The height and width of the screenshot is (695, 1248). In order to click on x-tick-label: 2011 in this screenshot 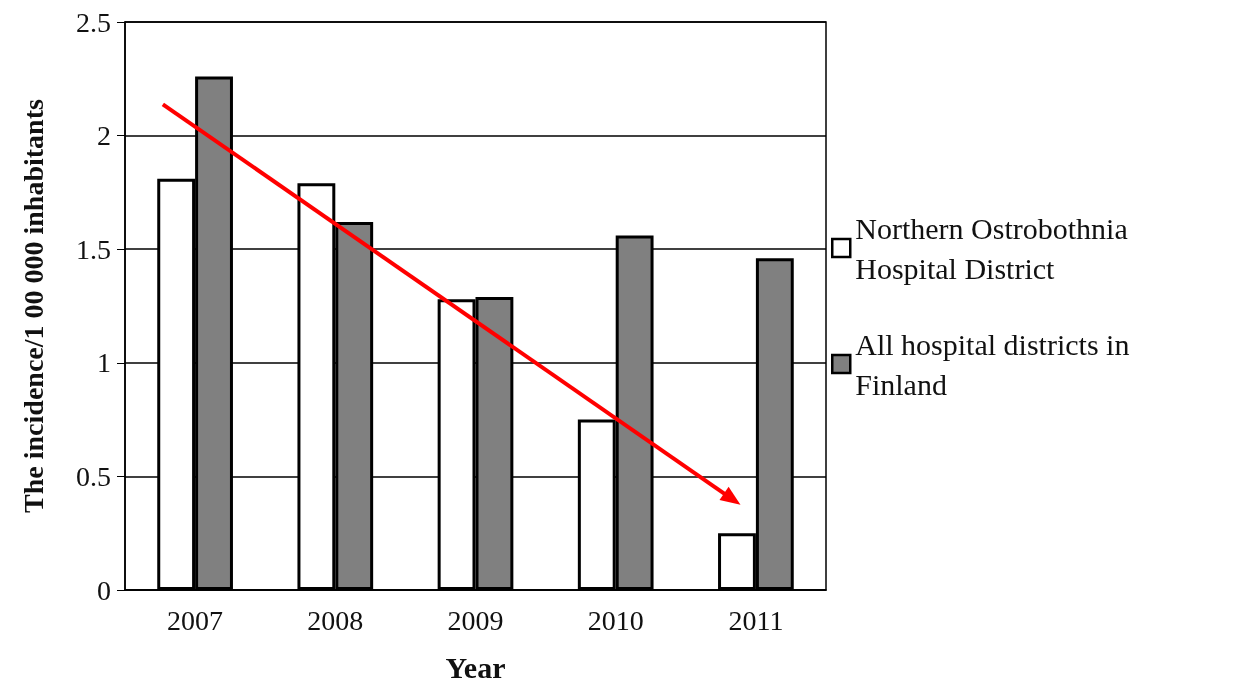, I will do `click(756, 620)`.